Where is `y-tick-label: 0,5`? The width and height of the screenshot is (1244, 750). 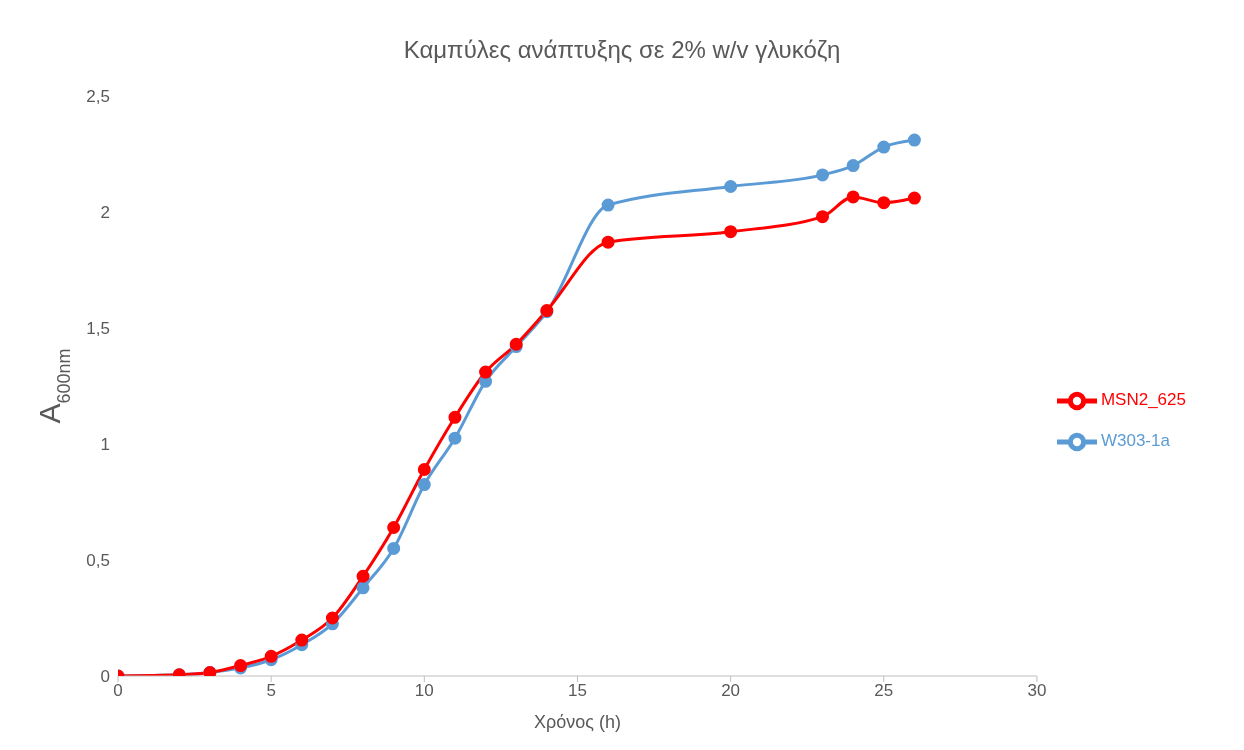 y-tick-label: 0,5 is located at coordinates (98, 561).